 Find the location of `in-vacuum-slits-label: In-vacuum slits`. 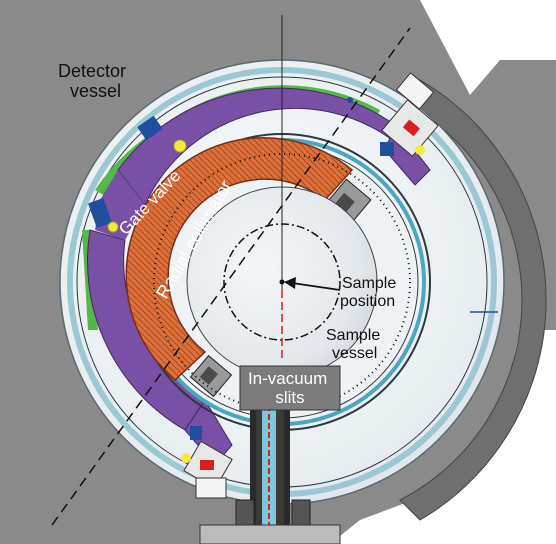

in-vacuum-slits-label: In-vacuum slits is located at coordinates (290, 388).